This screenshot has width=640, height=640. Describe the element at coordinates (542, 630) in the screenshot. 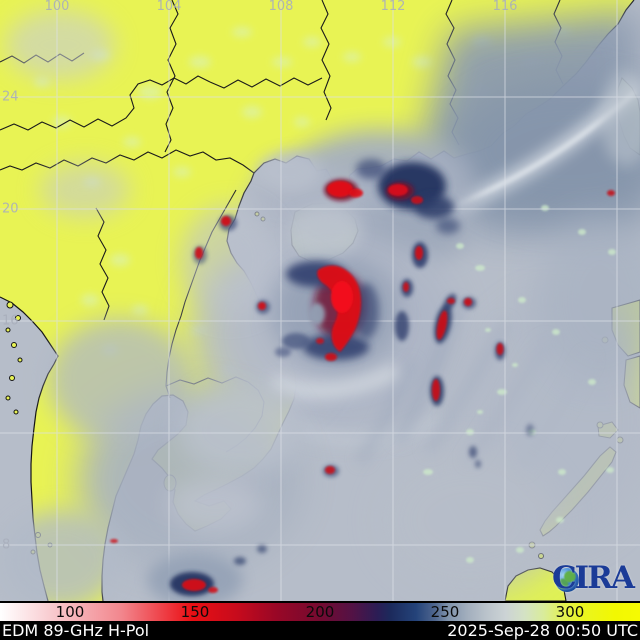

I see `timestamp-label: 2025-Sep-28 00:50 UTC` at that location.